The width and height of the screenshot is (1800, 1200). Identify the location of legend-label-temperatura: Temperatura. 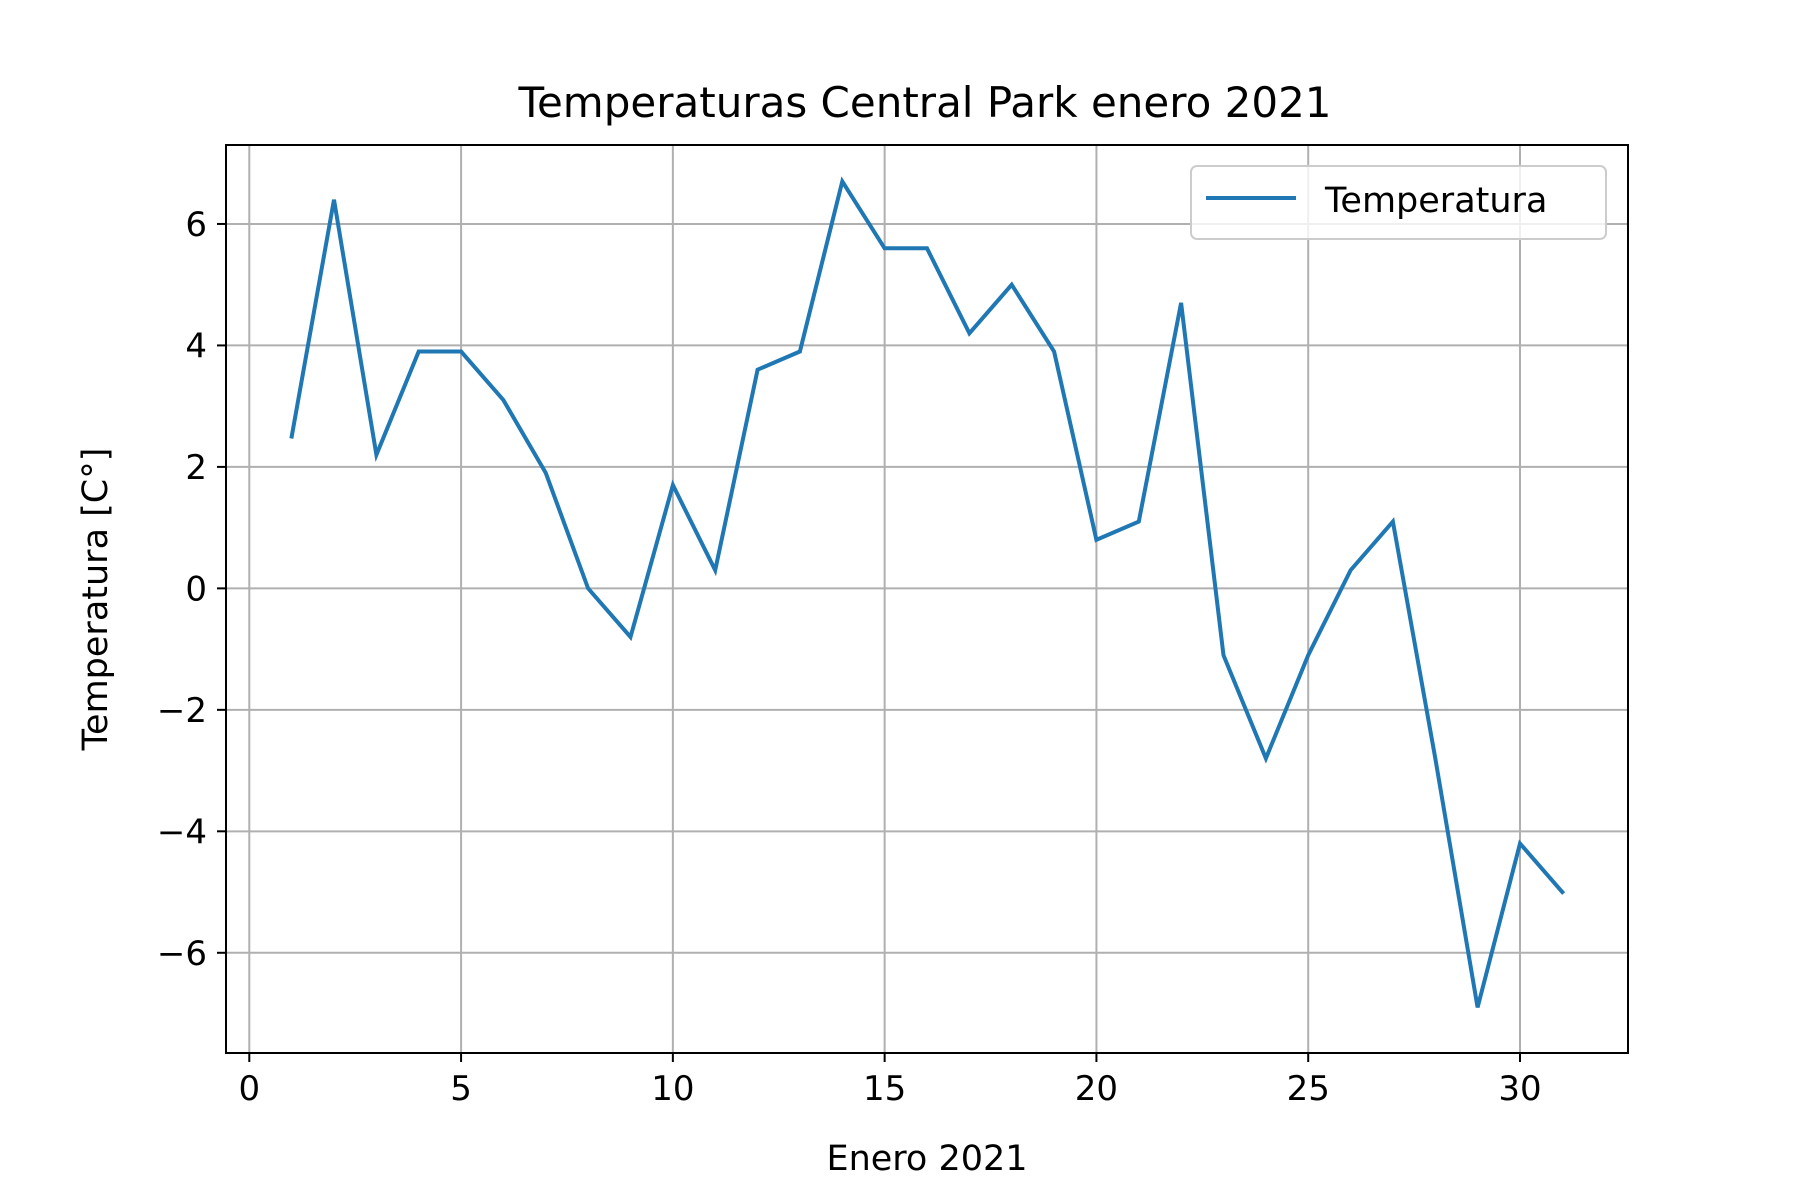
(1435, 201).